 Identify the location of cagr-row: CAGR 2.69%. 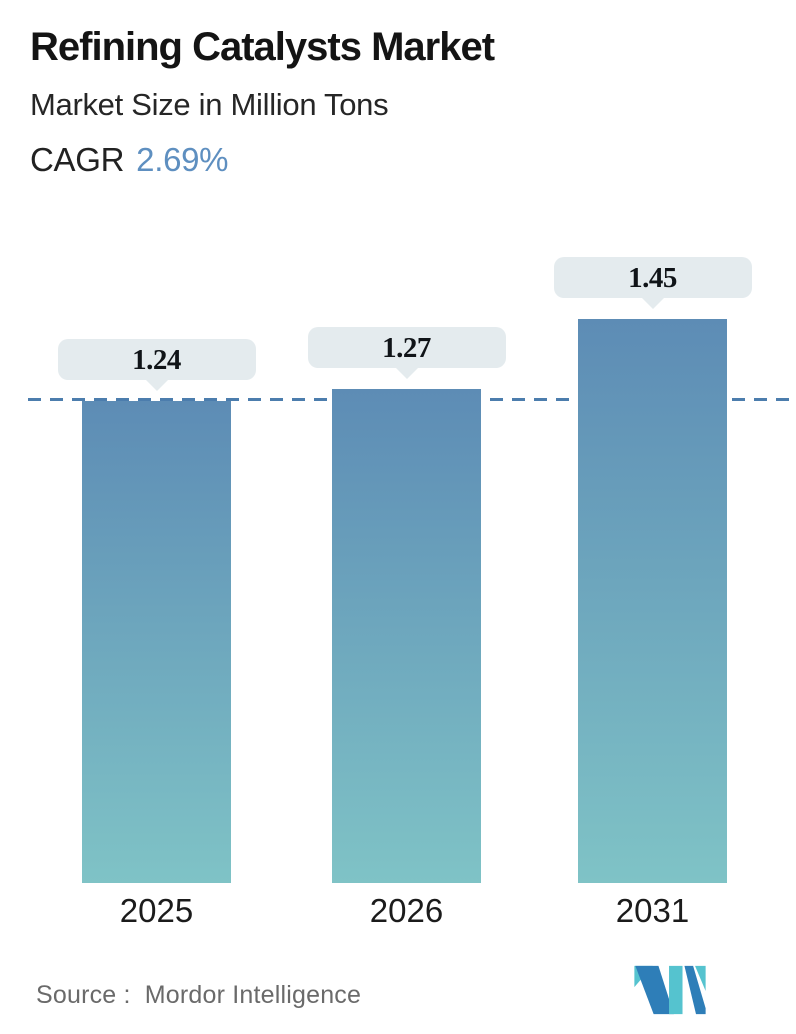
(403, 160).